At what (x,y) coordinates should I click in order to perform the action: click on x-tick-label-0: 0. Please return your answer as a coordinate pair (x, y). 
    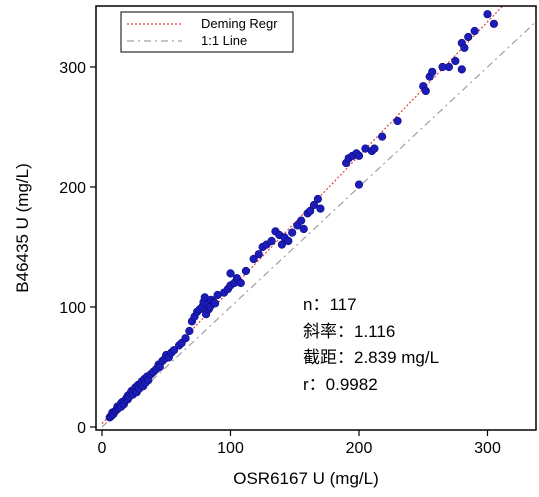
    Looking at the image, I should click on (102, 448).